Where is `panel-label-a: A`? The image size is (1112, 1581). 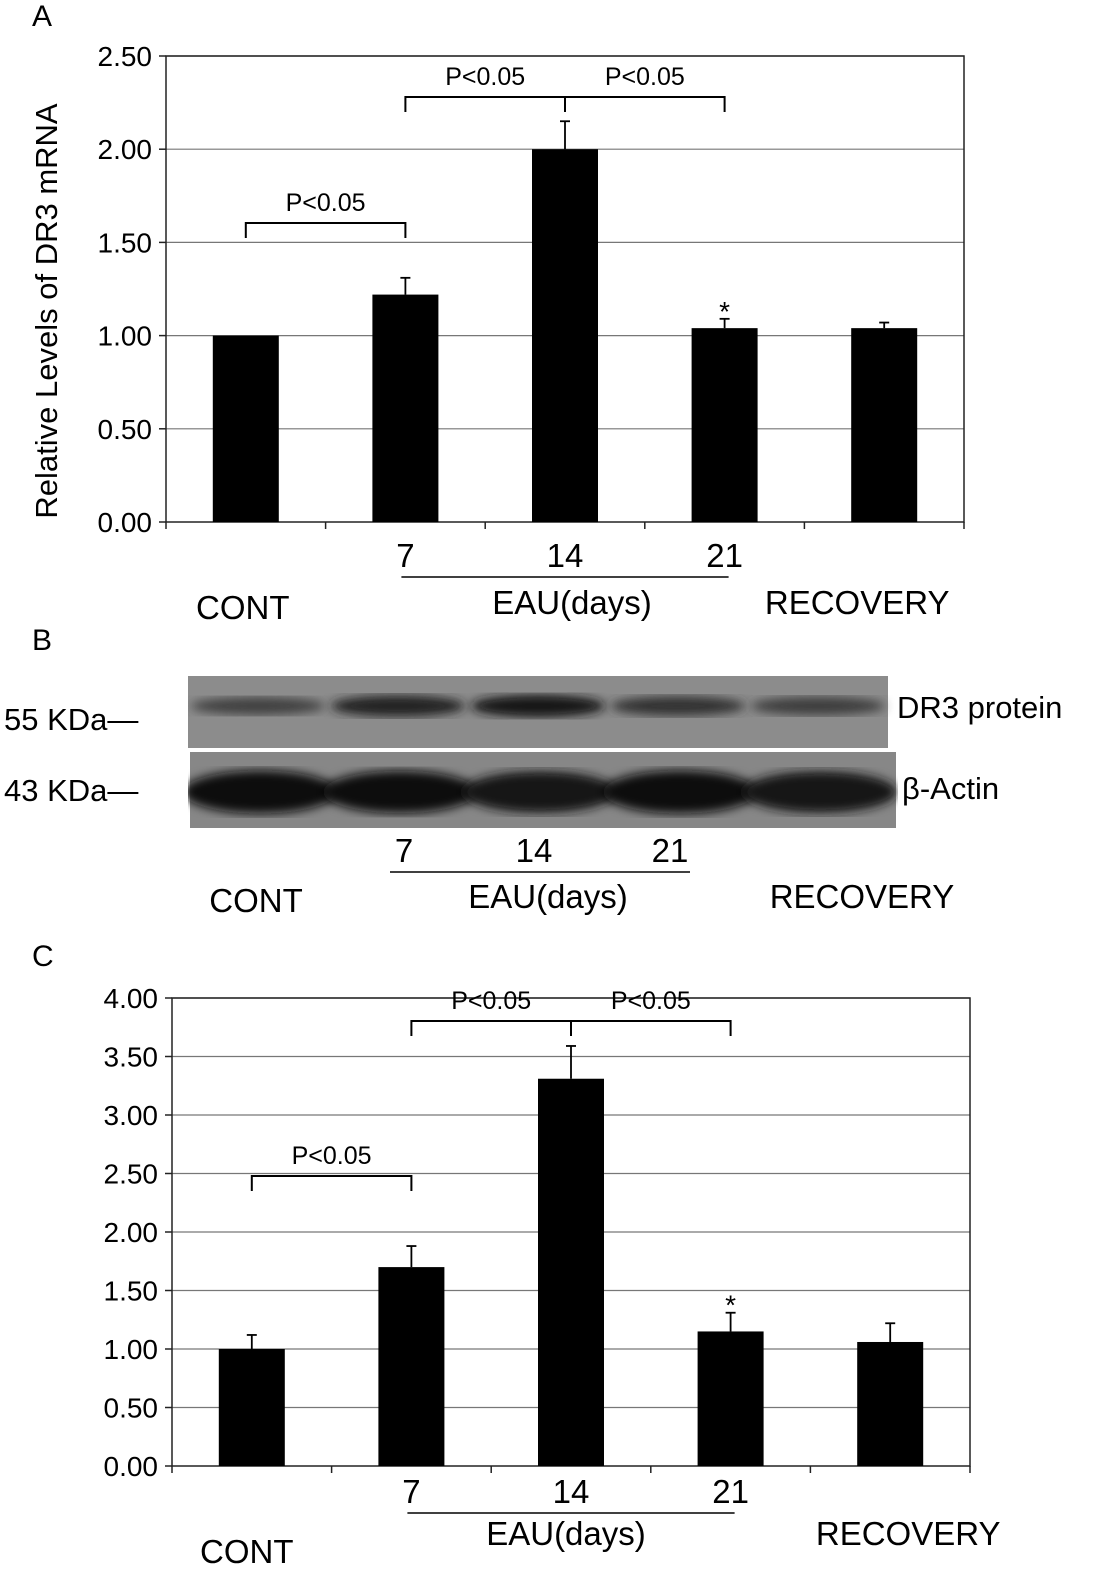 panel-label-a: A is located at coordinates (42, 16).